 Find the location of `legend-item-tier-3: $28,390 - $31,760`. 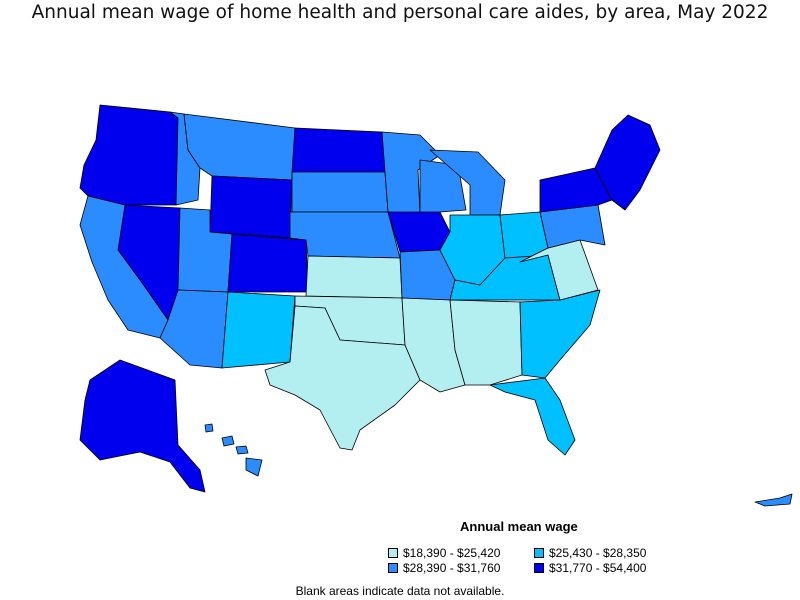

legend-item-tier-3: $28,390 - $31,760 is located at coordinates (444, 568).